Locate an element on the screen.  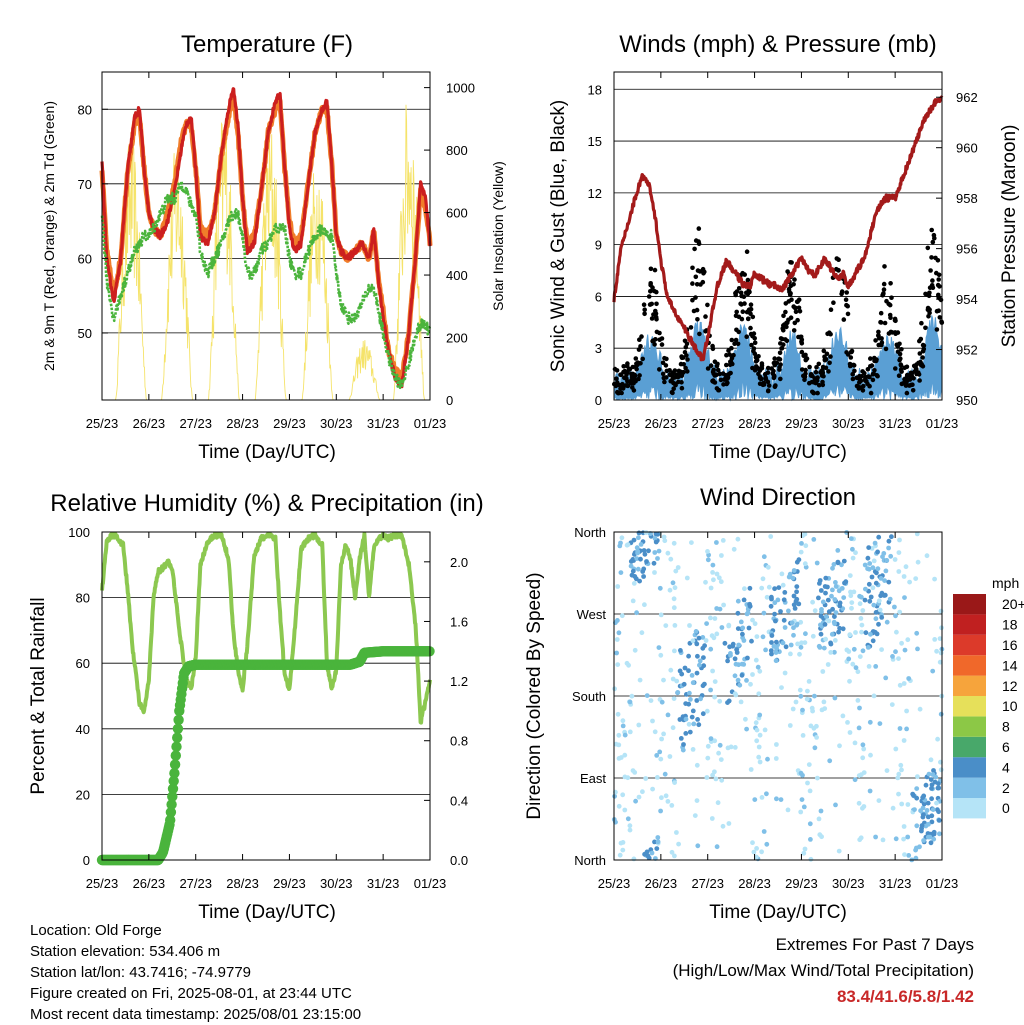
humidity-xtick-label: 27/23 is located at coordinates (195, 883).